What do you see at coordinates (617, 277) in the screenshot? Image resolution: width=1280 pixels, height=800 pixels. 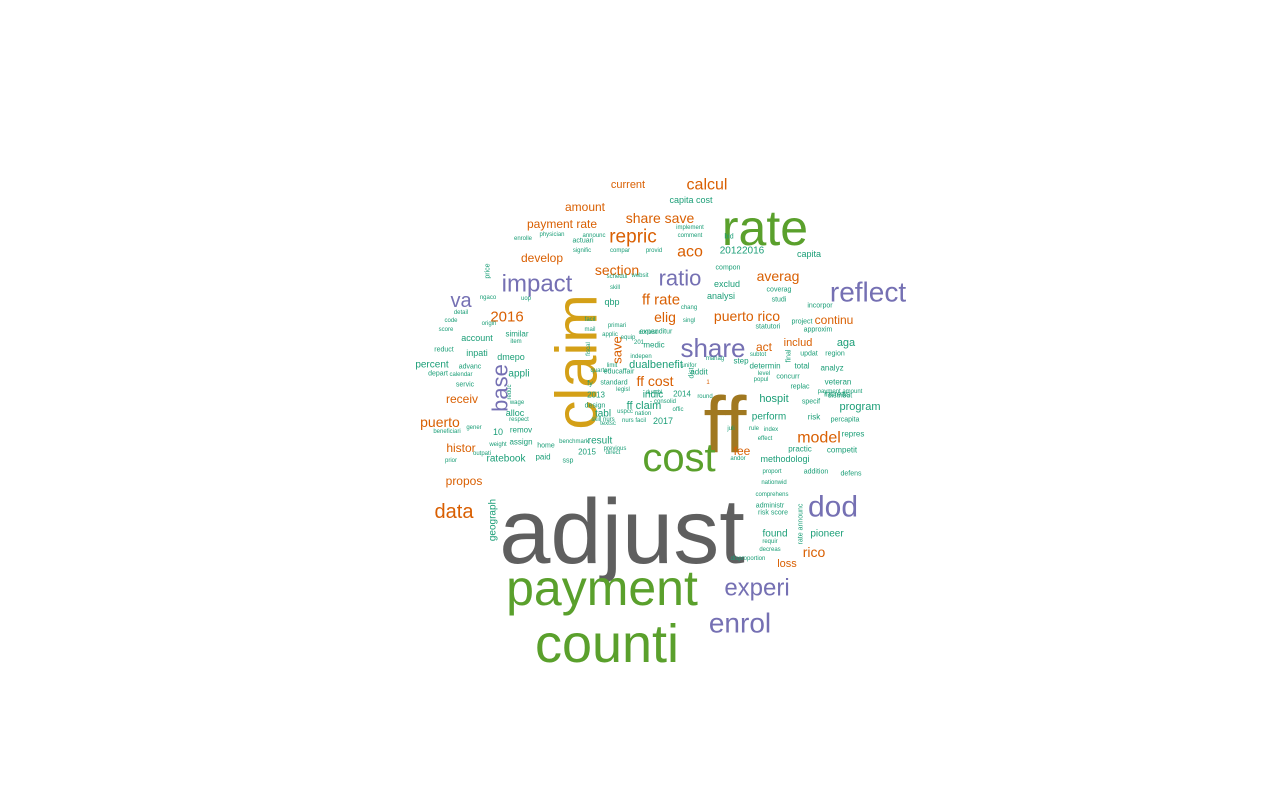 I see `cloud-word: schedul` at bounding box center [617, 277].